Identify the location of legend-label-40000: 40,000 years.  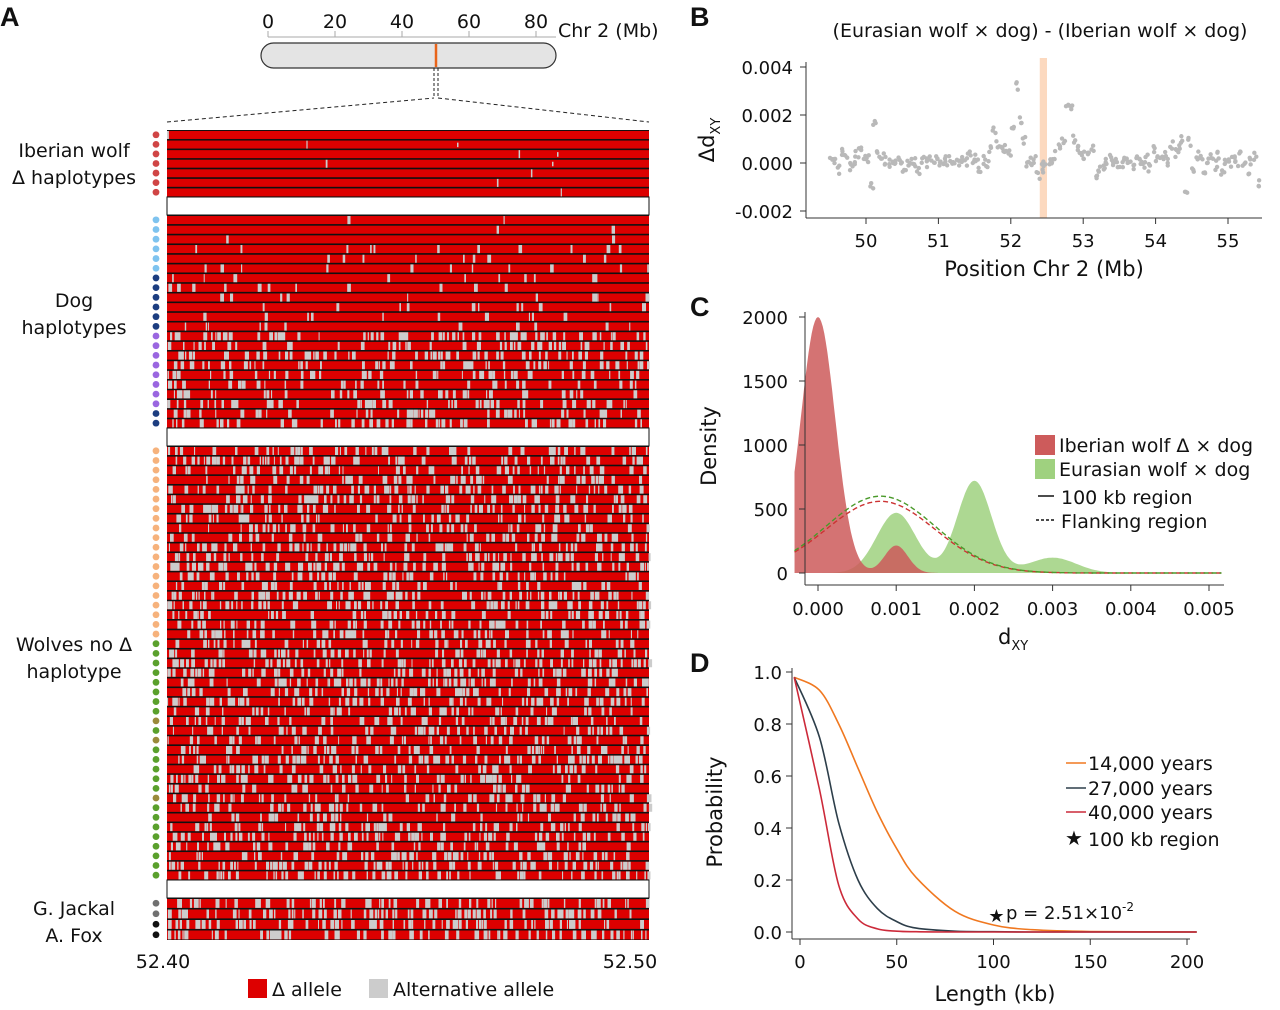
(1150, 813).